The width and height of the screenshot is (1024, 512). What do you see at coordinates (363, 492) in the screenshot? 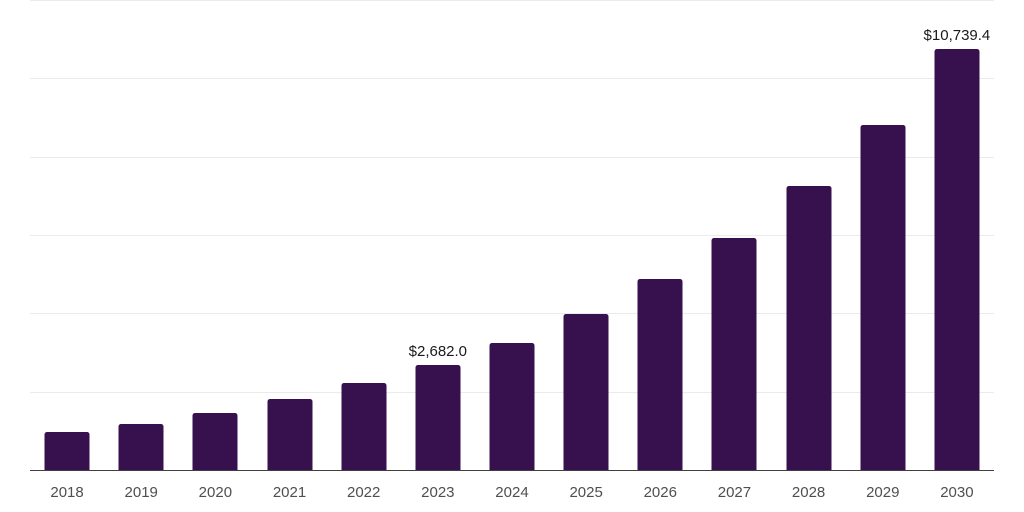
I see `tick-label-2022: 2022` at bounding box center [363, 492].